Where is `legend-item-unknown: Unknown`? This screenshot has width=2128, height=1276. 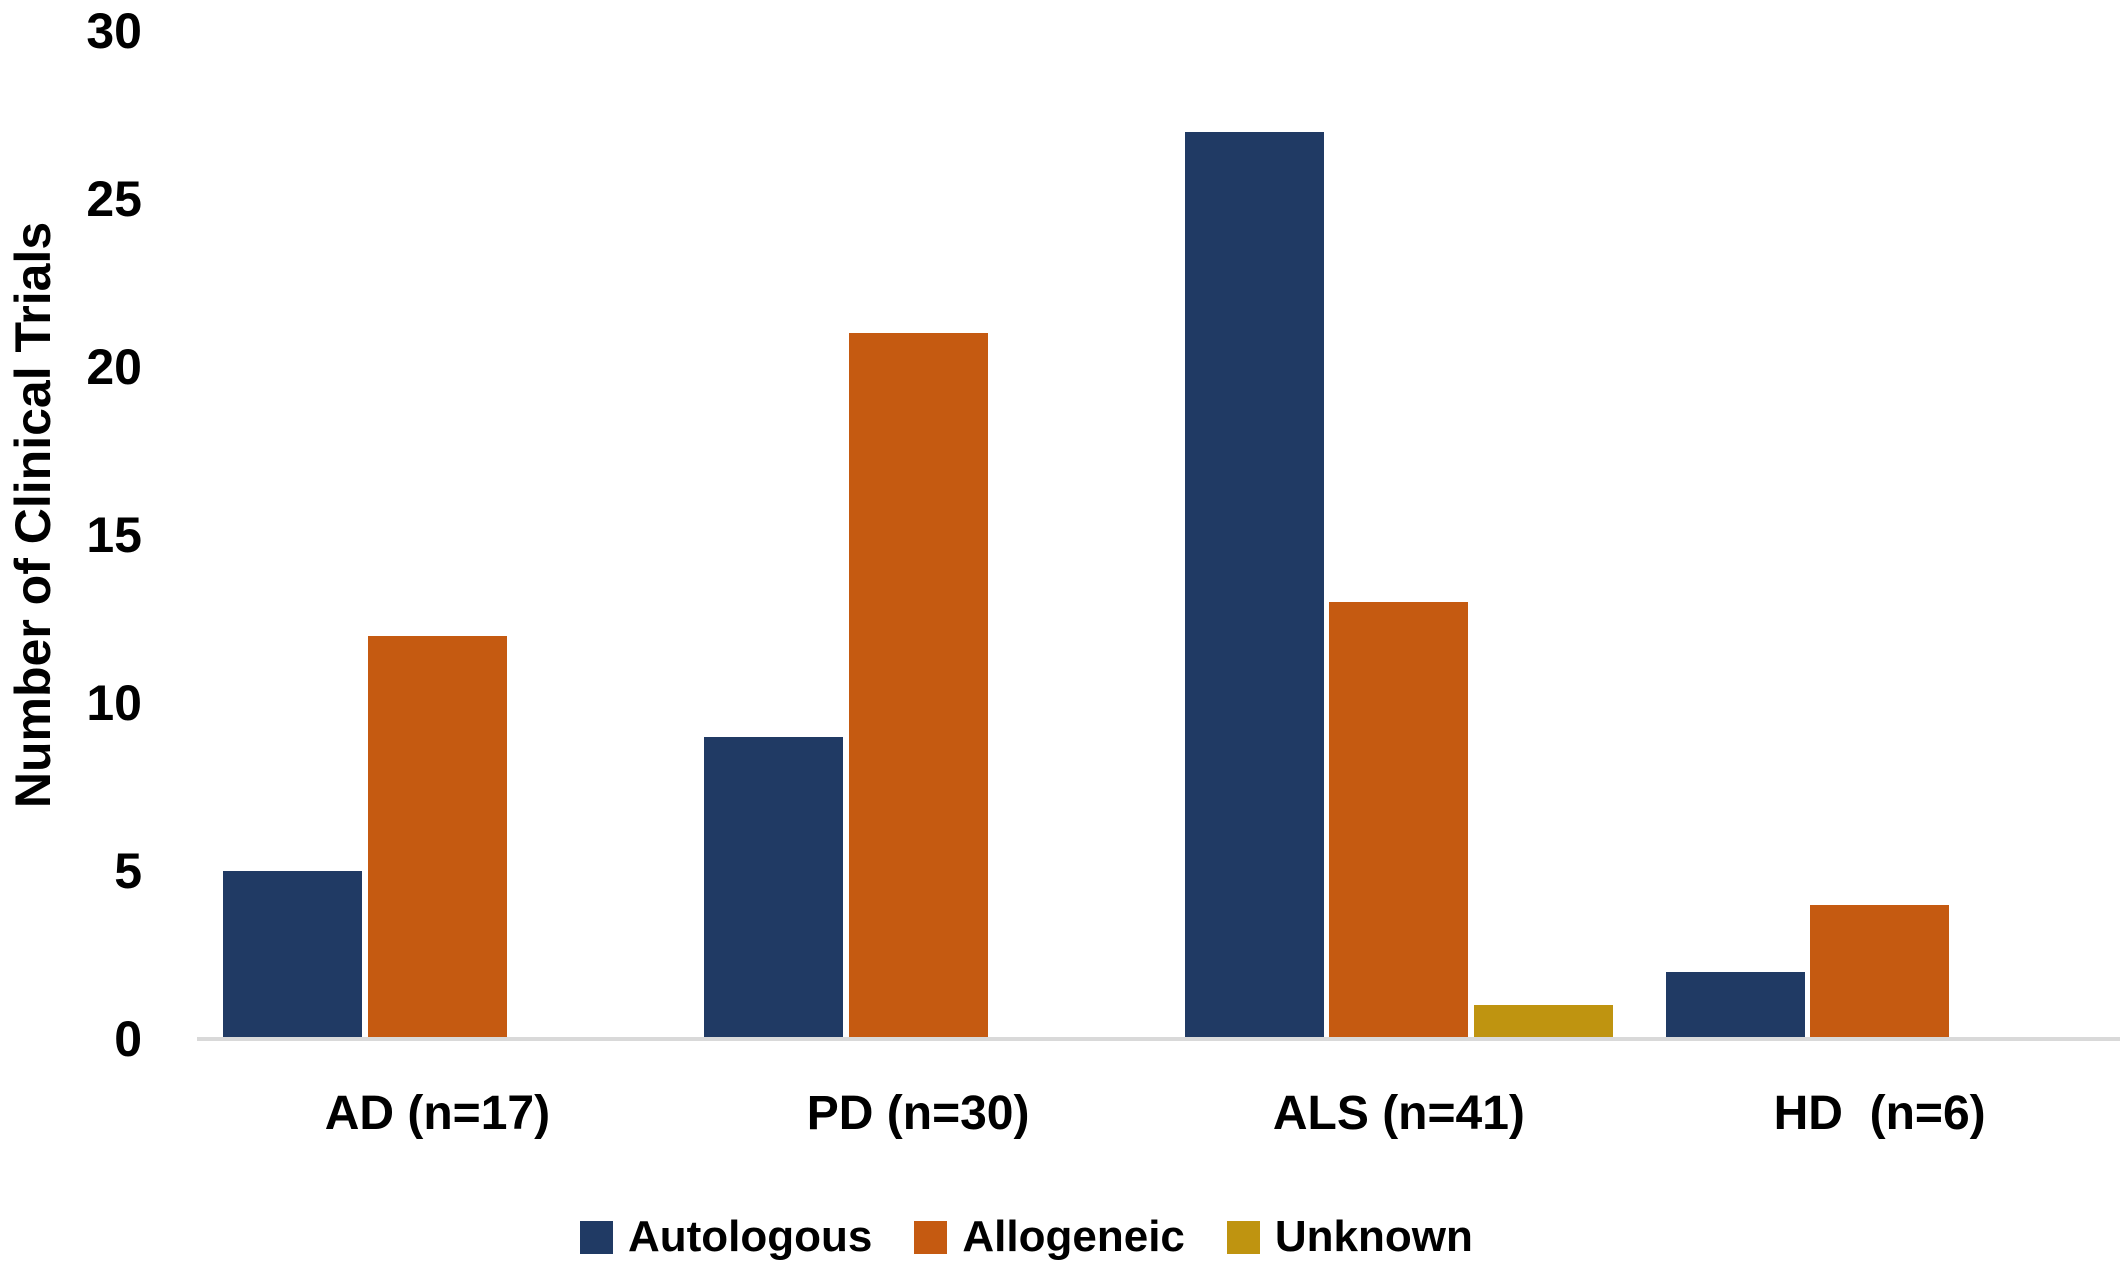
legend-item-unknown: Unknown is located at coordinates (1349, 1237).